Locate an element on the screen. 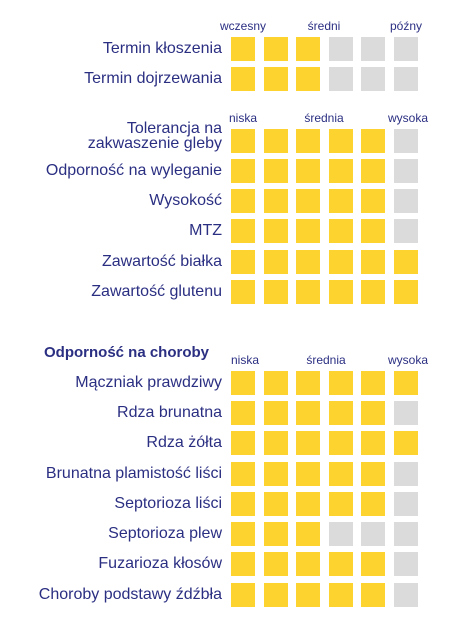  rating-row: Odporność na wyleganie is located at coordinates (225, 171).